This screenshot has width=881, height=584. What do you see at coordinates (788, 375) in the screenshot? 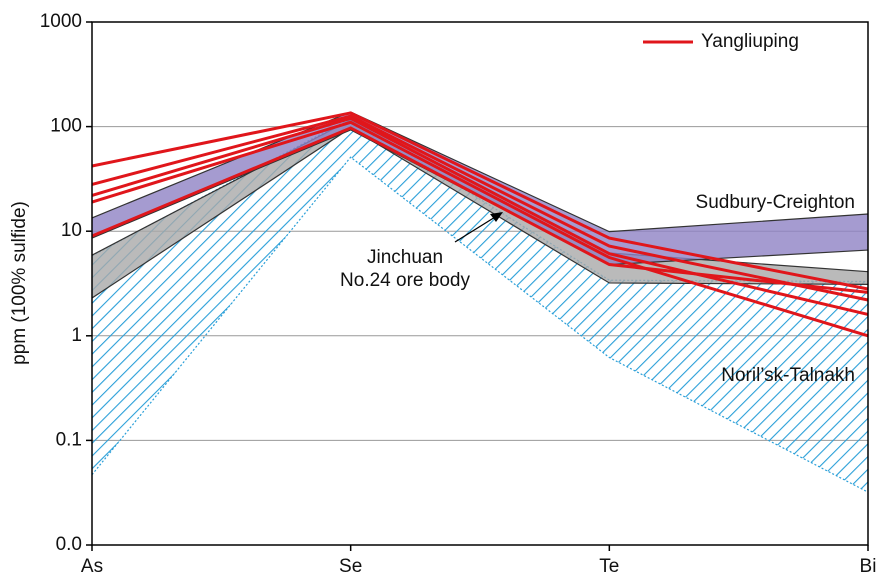
I see `range-label: Noril’sk-Talnakh` at bounding box center [788, 375].